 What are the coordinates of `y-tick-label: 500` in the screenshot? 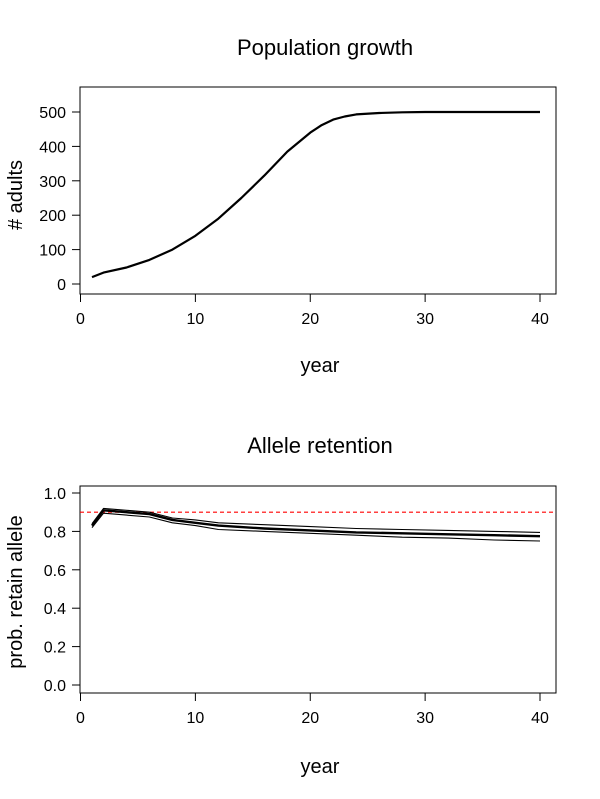 It's located at (52, 113).